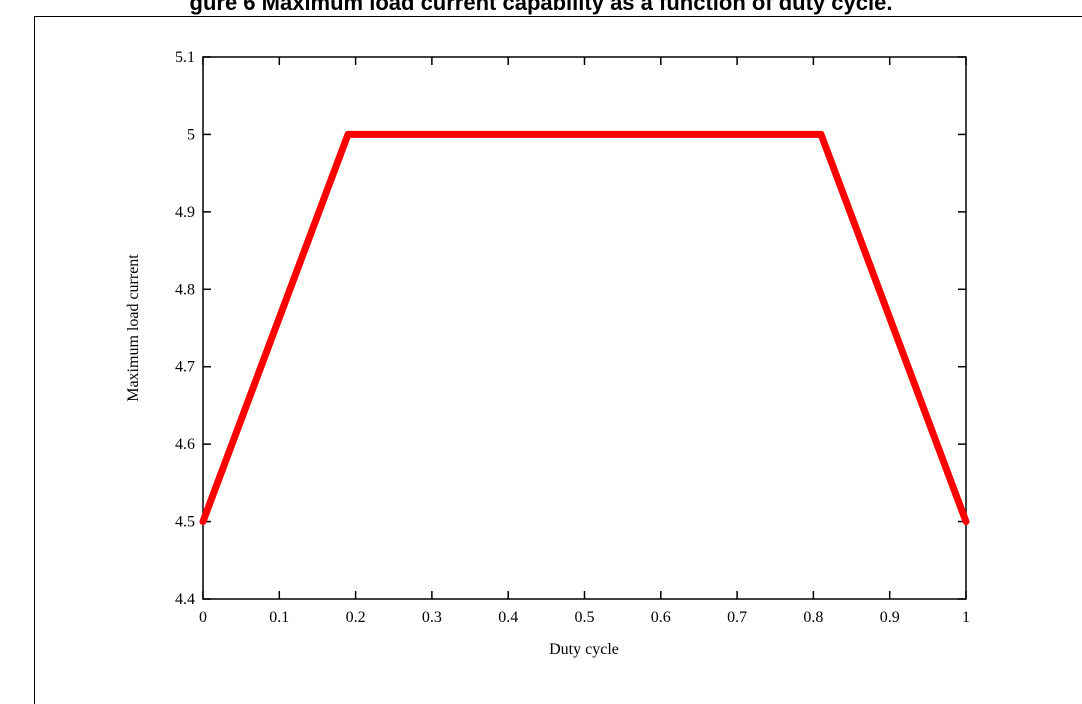  What do you see at coordinates (185, 367) in the screenshot?
I see `y-tick-label: 4.7` at bounding box center [185, 367].